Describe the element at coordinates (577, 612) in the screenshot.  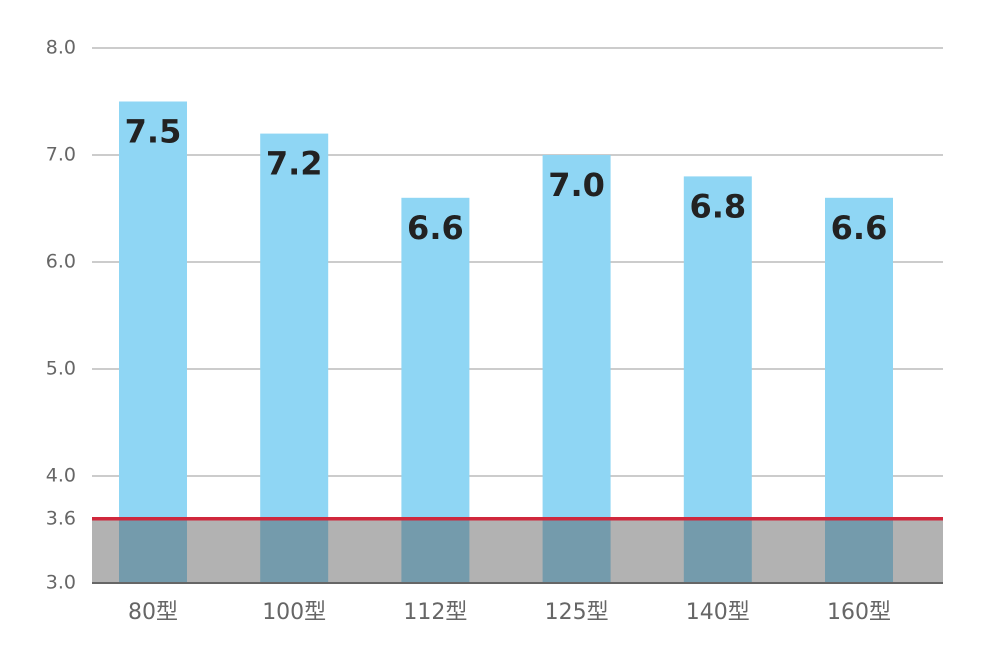
I see `x-tick-label: 125型` at that location.